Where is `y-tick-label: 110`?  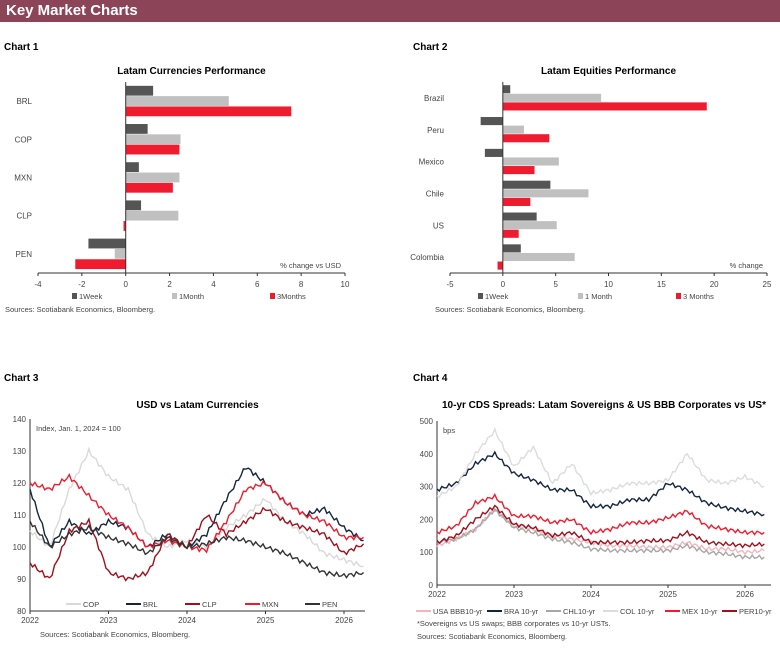 y-tick-label: 110 is located at coordinates (19, 515).